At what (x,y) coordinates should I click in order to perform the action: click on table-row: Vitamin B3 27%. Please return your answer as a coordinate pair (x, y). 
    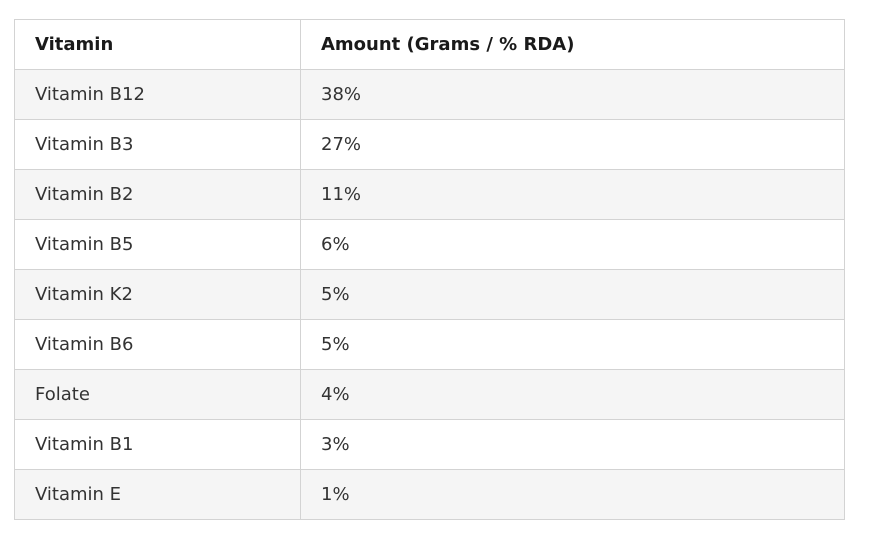
    Looking at the image, I should click on (429, 144).